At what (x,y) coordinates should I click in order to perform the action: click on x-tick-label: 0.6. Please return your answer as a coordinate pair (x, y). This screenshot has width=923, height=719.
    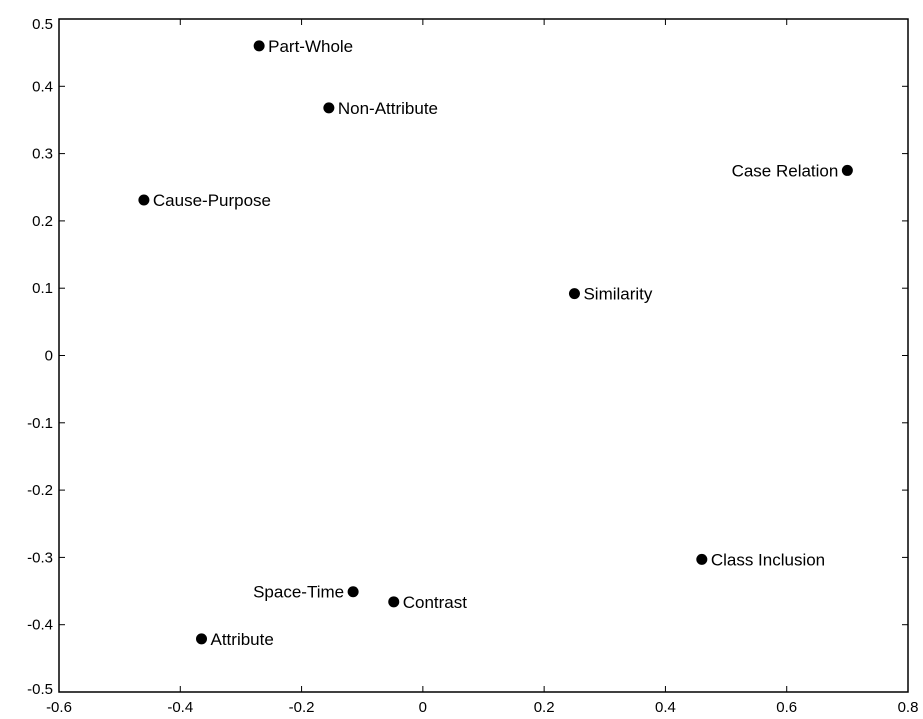
    Looking at the image, I should click on (786, 707).